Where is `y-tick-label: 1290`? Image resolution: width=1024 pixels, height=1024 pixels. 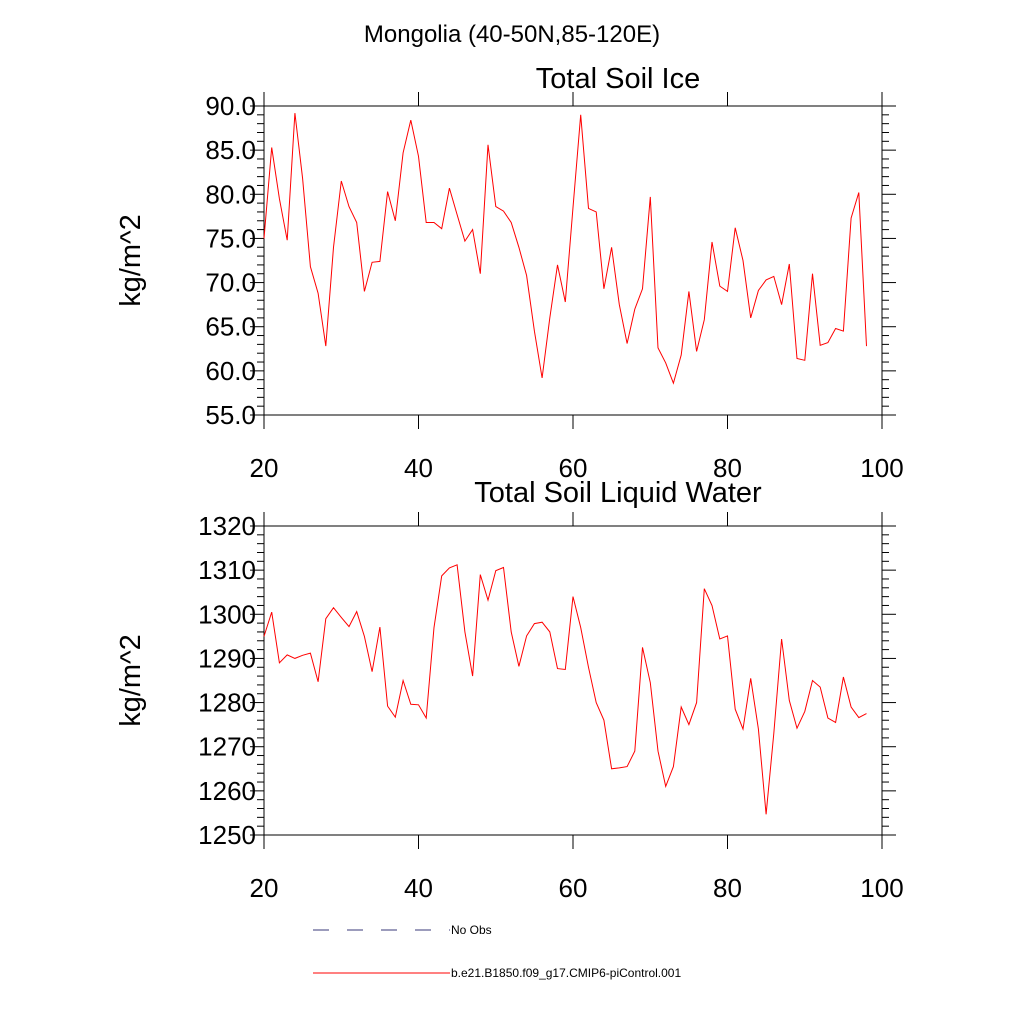
y-tick-label: 1290 is located at coordinates (227, 658).